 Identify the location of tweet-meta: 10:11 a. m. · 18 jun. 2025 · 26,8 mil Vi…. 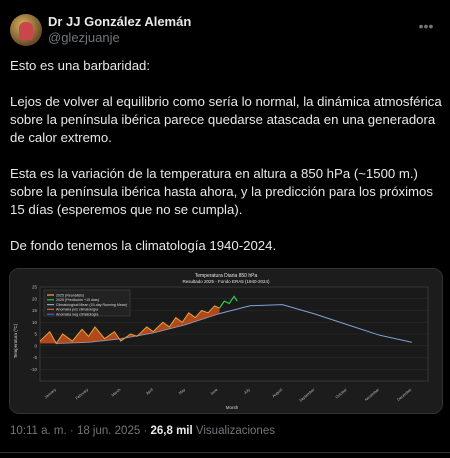
(142, 431).